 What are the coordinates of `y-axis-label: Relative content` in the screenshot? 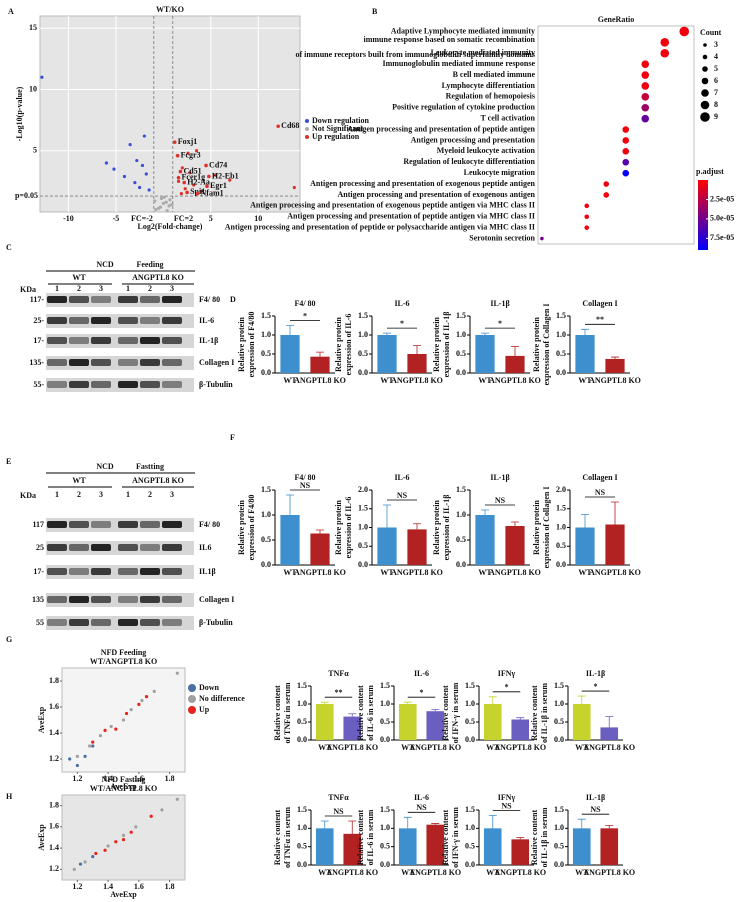 It's located at (277, 838).